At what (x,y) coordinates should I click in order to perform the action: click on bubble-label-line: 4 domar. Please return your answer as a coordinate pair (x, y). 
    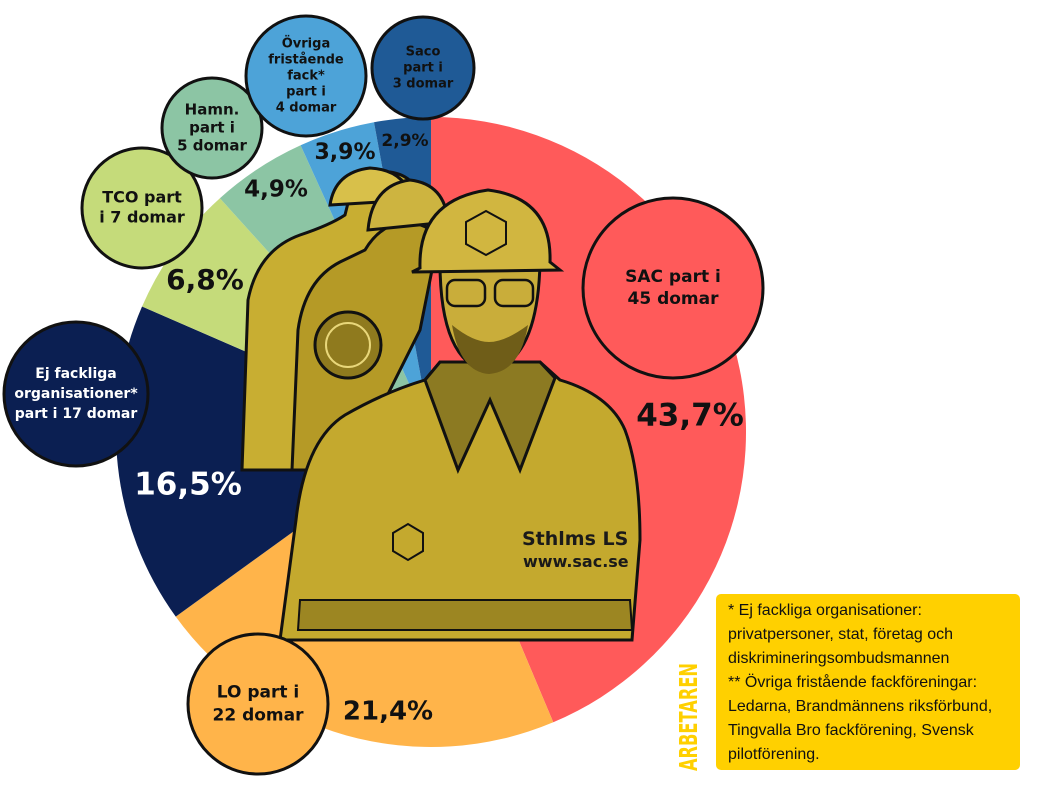
    Looking at the image, I should click on (306, 108).